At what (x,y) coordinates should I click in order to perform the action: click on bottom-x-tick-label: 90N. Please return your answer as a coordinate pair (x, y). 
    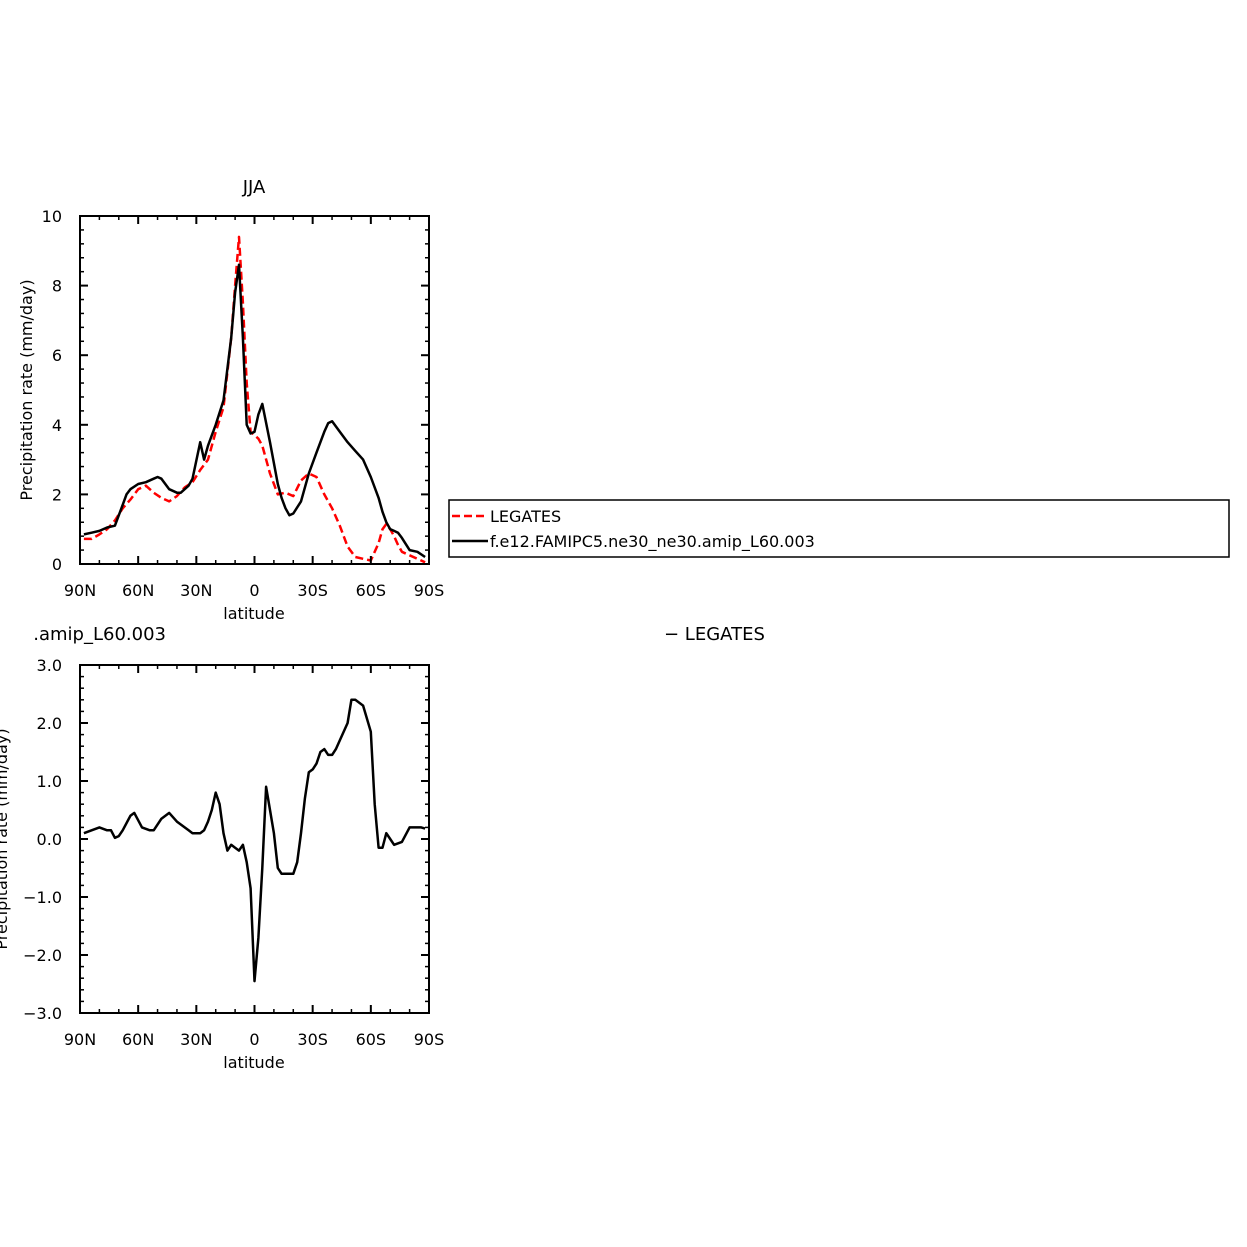
    Looking at the image, I should click on (80, 1039).